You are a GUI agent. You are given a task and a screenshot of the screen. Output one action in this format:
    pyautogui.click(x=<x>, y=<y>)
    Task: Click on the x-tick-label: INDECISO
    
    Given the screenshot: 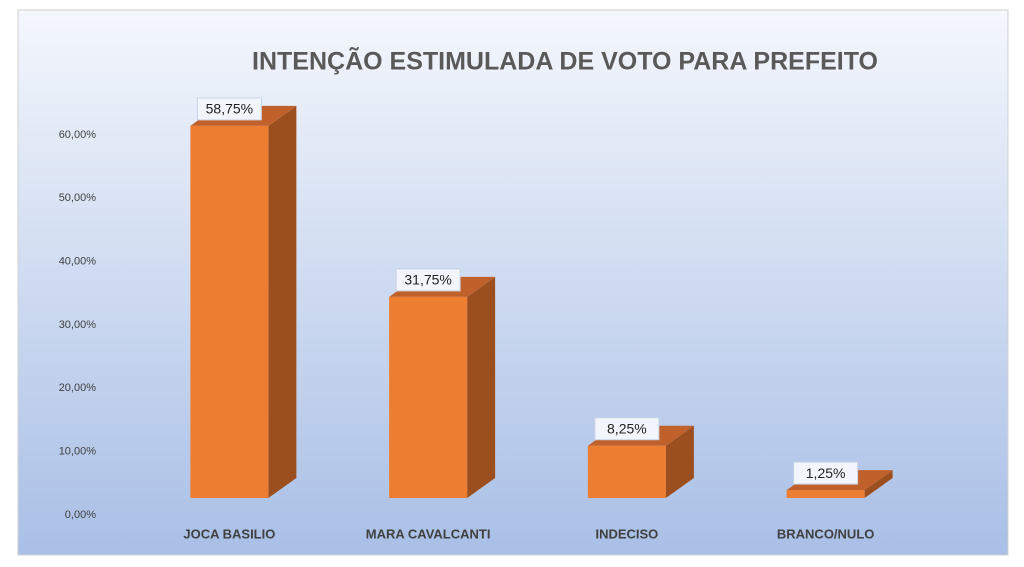 What is the action you would take?
    pyautogui.click(x=626, y=533)
    